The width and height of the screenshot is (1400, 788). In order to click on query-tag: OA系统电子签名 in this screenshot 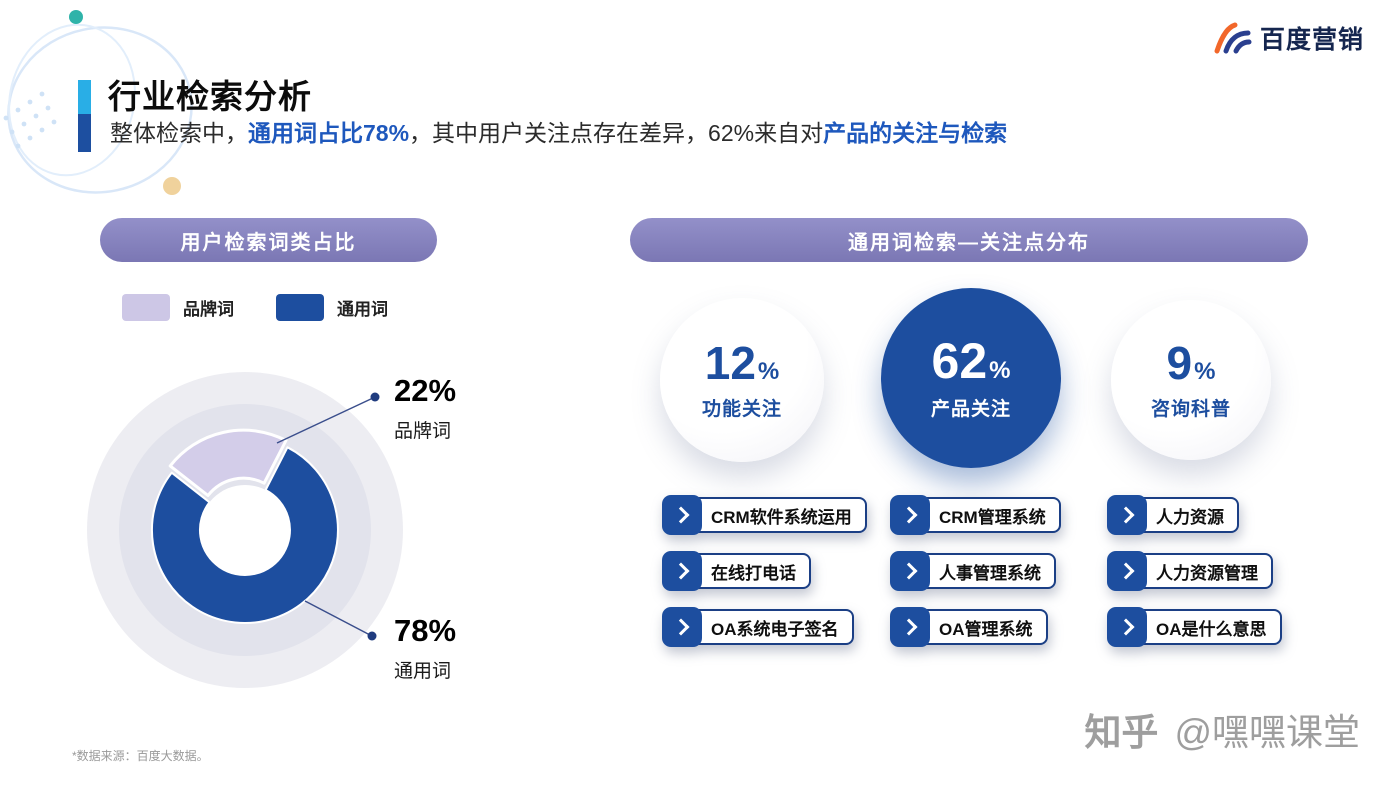, I will do `click(764, 627)`.